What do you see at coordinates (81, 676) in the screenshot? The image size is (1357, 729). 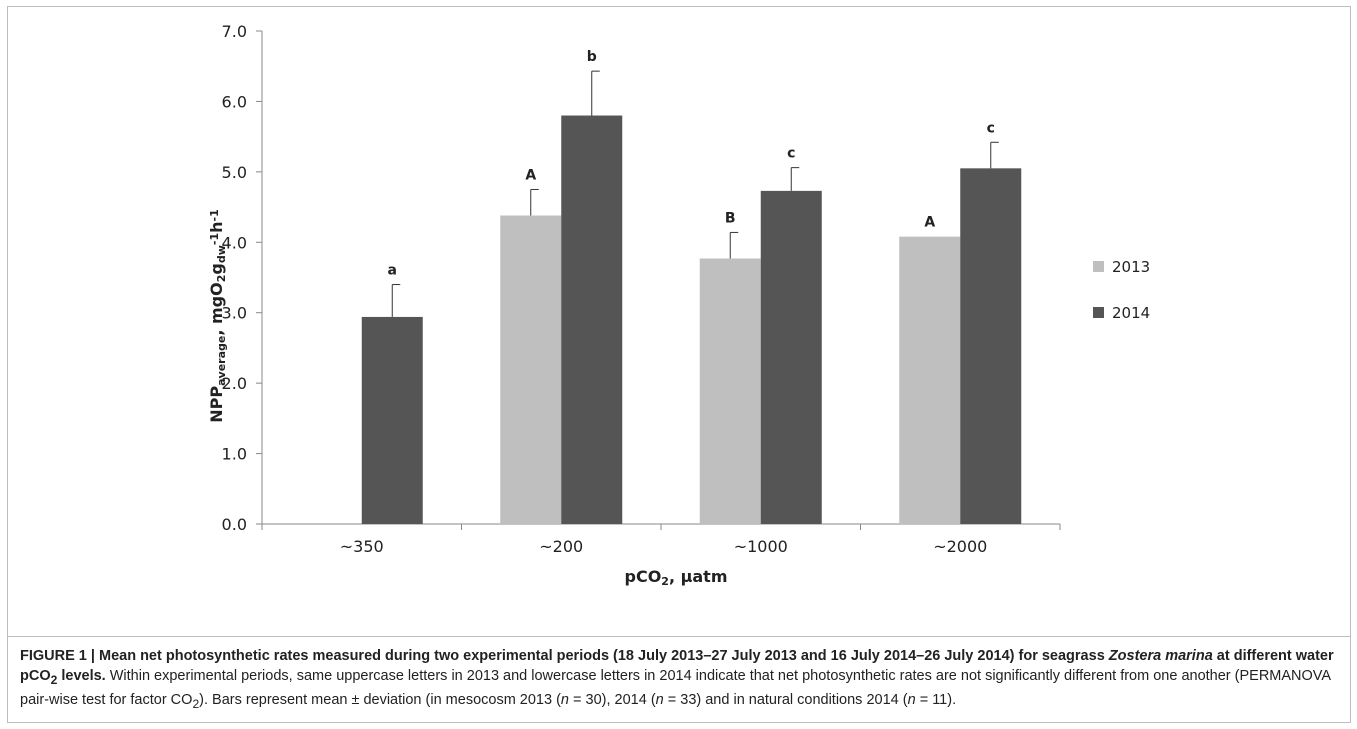 I see `caption-bold-3: levels.` at bounding box center [81, 676].